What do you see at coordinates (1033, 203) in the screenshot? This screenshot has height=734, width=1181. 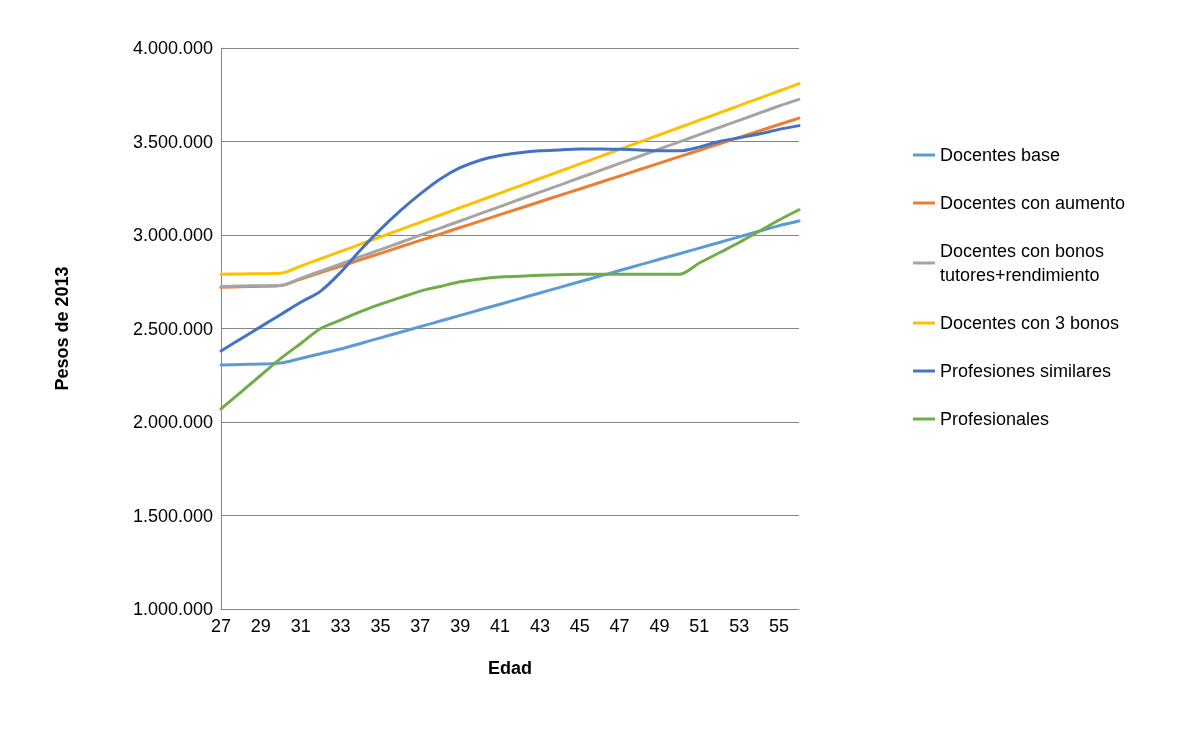 I see `legend-label: Docentes con aumento` at bounding box center [1033, 203].